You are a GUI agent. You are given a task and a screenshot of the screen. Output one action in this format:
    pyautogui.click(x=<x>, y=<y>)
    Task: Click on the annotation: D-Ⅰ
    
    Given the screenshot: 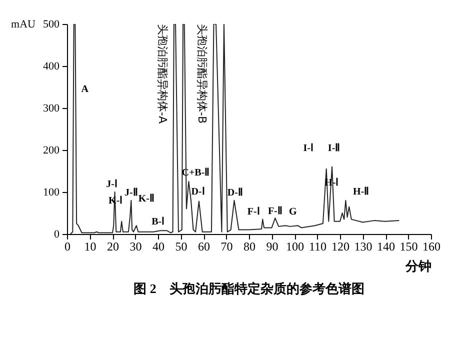 What is the action you would take?
    pyautogui.click(x=198, y=192)
    